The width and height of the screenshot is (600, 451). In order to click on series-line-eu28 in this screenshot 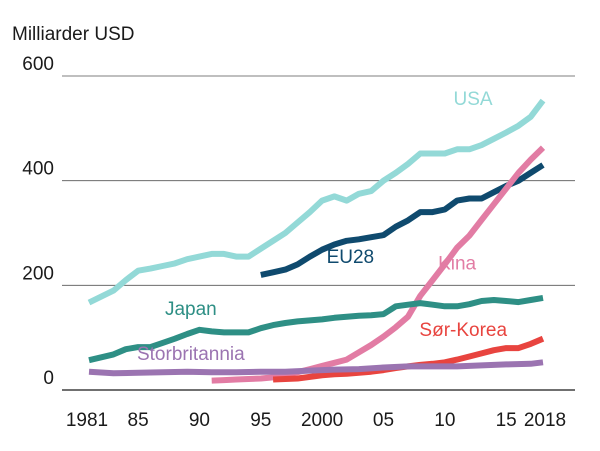, I will do `click(402, 220)`.